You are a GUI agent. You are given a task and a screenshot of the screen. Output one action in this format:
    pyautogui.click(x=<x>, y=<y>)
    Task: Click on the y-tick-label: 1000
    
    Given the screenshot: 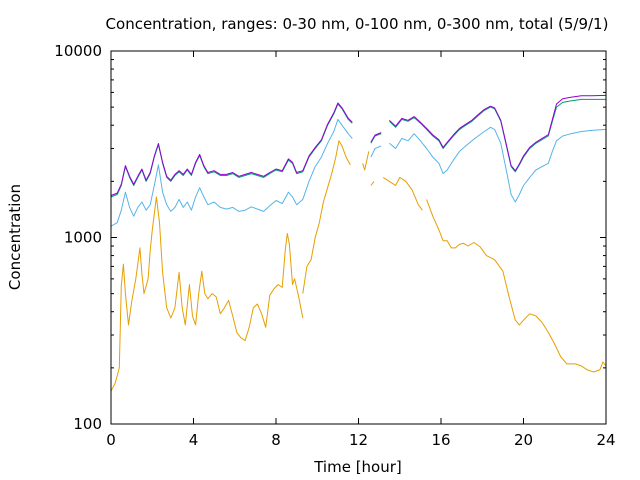 What is the action you would take?
    pyautogui.click(x=83, y=238)
    